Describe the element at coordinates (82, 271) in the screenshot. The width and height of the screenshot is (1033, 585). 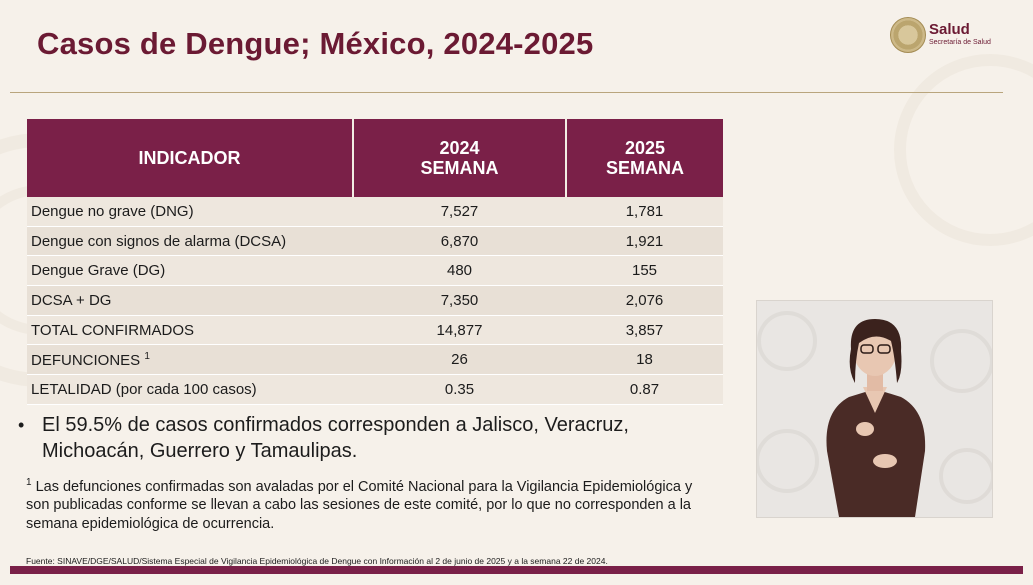
I see `row-label-text: Dengue Grave` at that location.